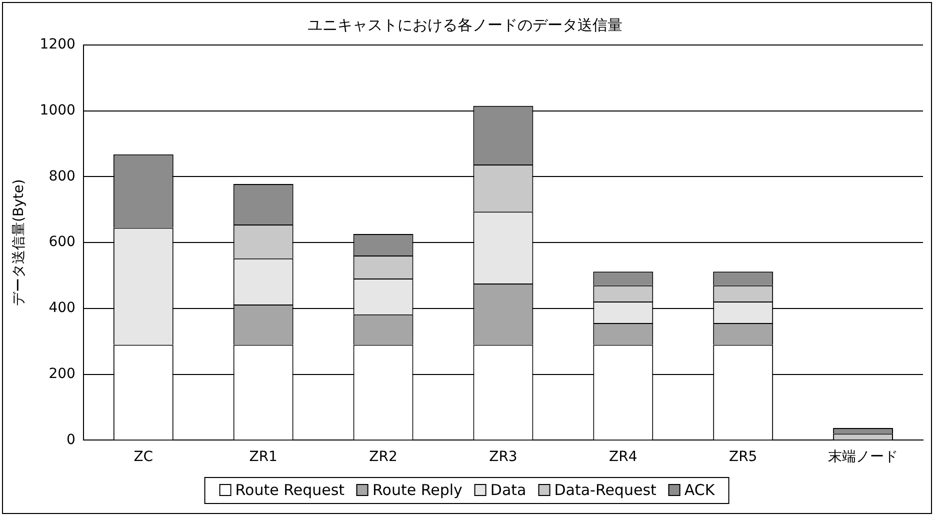 Image resolution: width=938 pixels, height=521 pixels. I want to click on x-tick-label: 末端ノード, so click(863, 457).